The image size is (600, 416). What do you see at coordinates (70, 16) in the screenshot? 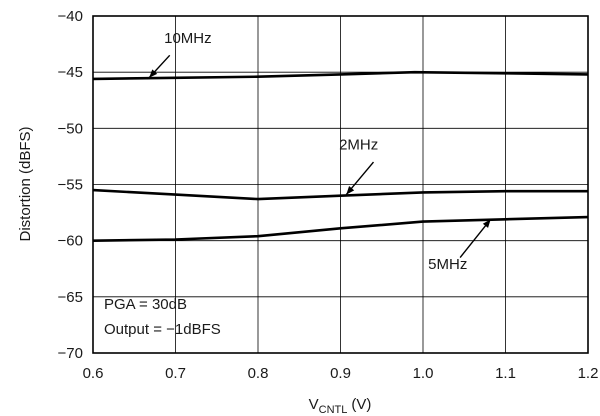
I see `y-tick-label: −40` at bounding box center [70, 16].